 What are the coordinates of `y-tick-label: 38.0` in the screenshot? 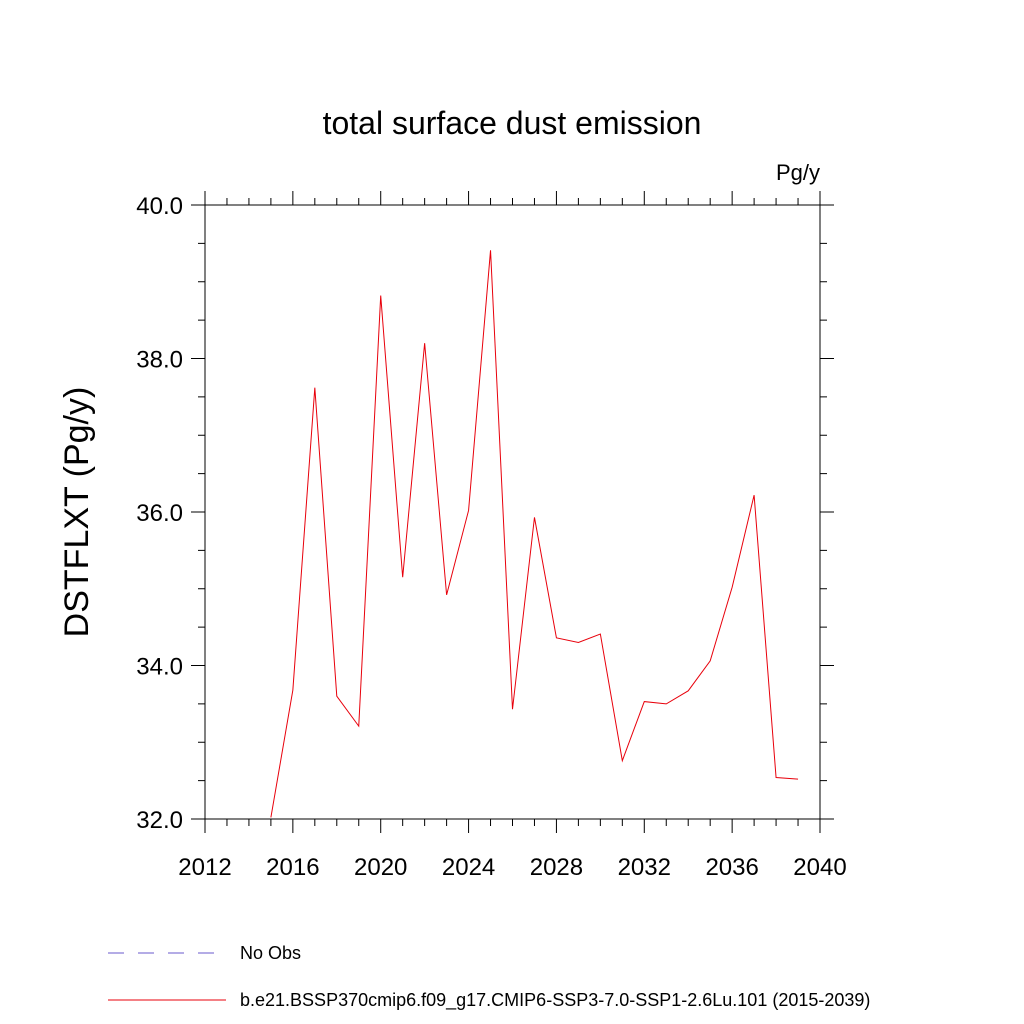 It's located at (159, 360).